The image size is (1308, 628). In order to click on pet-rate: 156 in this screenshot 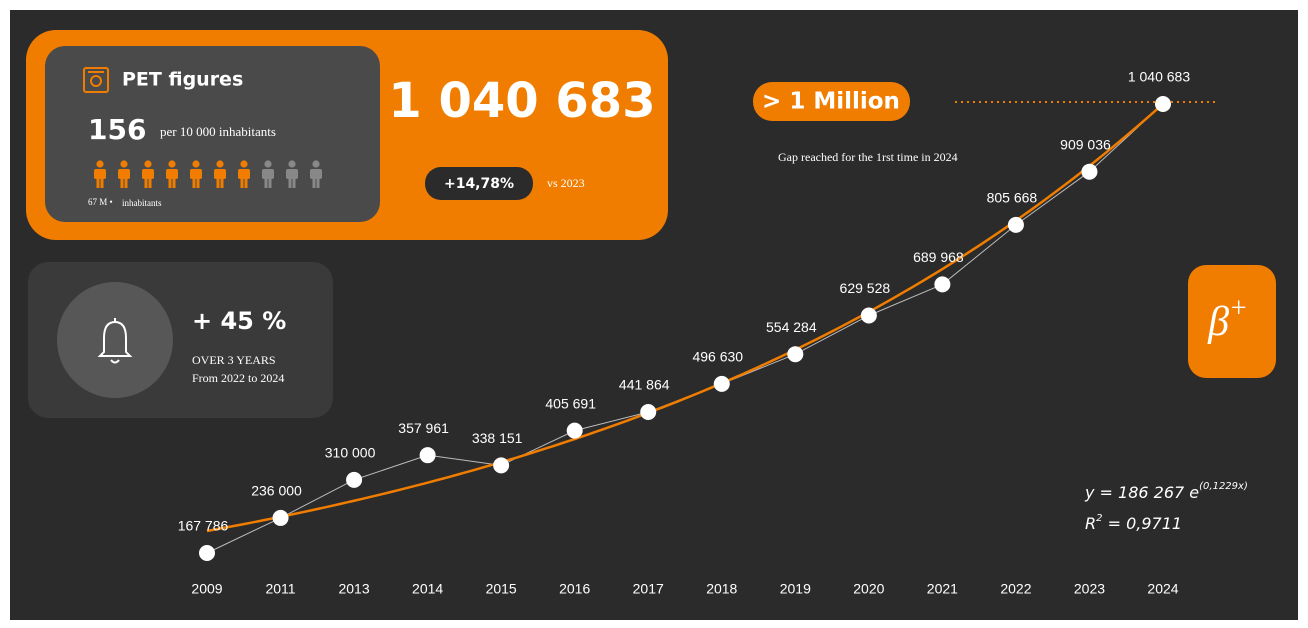, I will do `click(117, 129)`.